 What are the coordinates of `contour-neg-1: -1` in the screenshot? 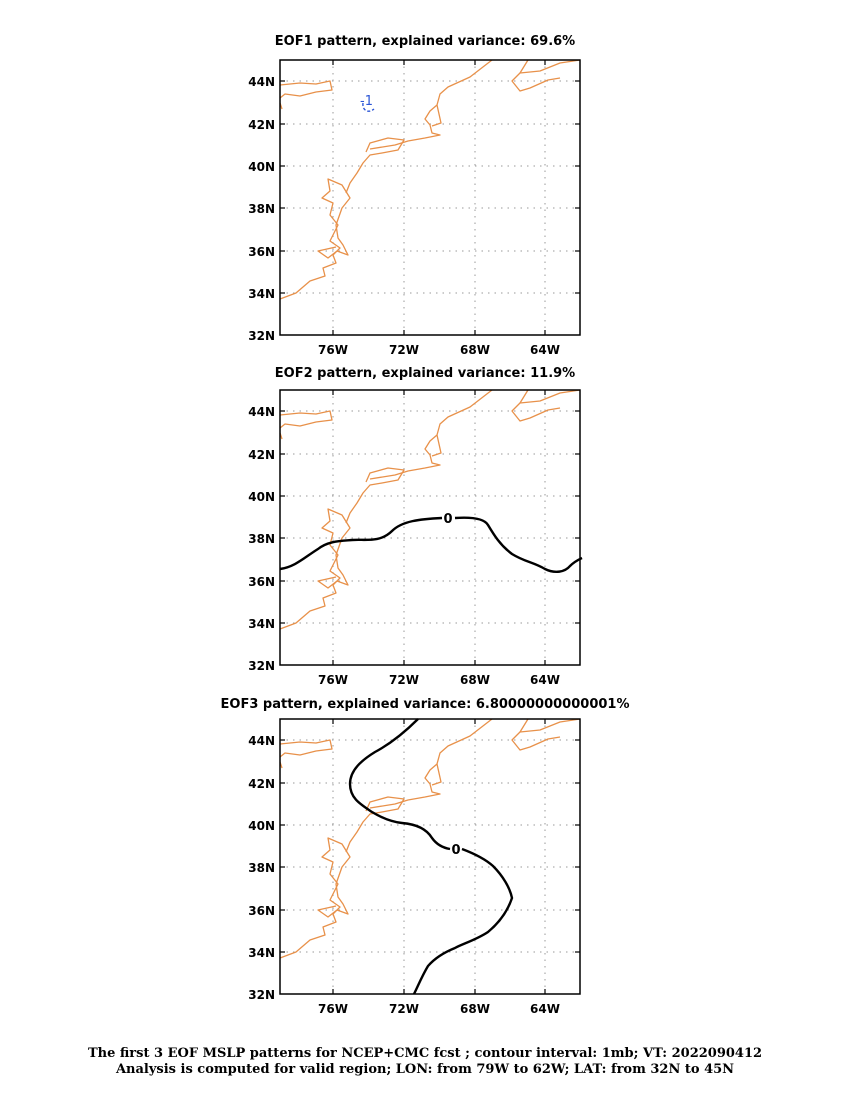 It's located at (367, 103).